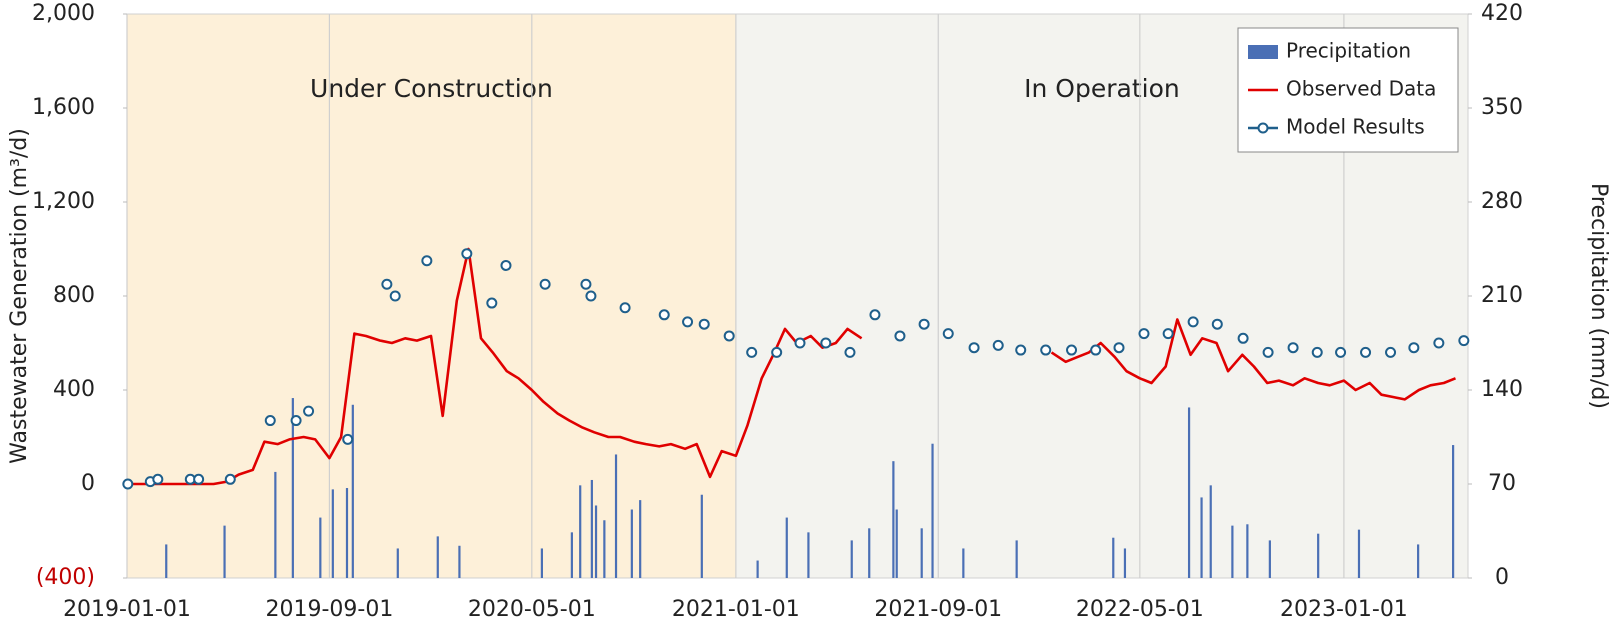 The height and width of the screenshot is (644, 1618). I want to click on legend-label: Precipitation, so click(1348, 51).